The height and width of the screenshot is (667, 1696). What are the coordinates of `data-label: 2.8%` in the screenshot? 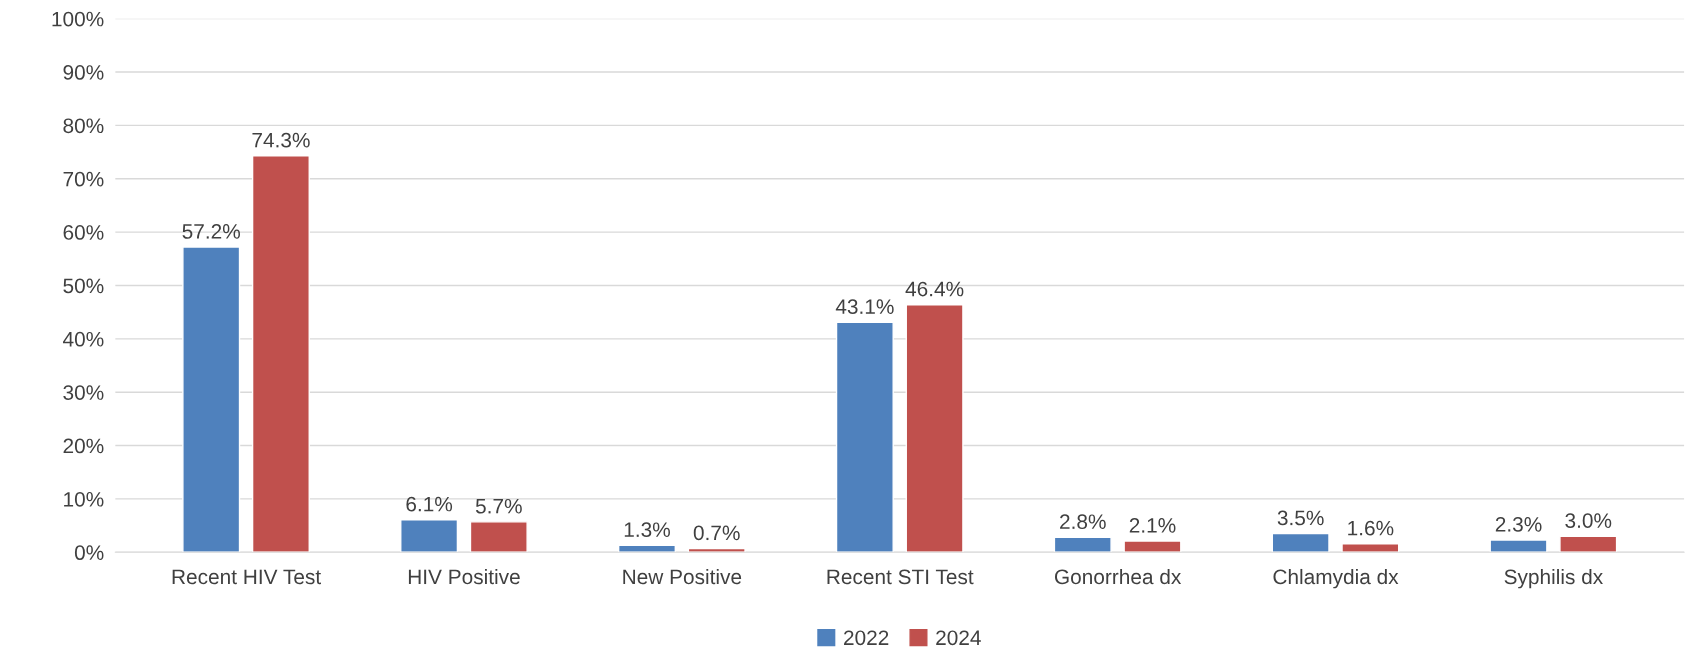 It's located at (1083, 522).